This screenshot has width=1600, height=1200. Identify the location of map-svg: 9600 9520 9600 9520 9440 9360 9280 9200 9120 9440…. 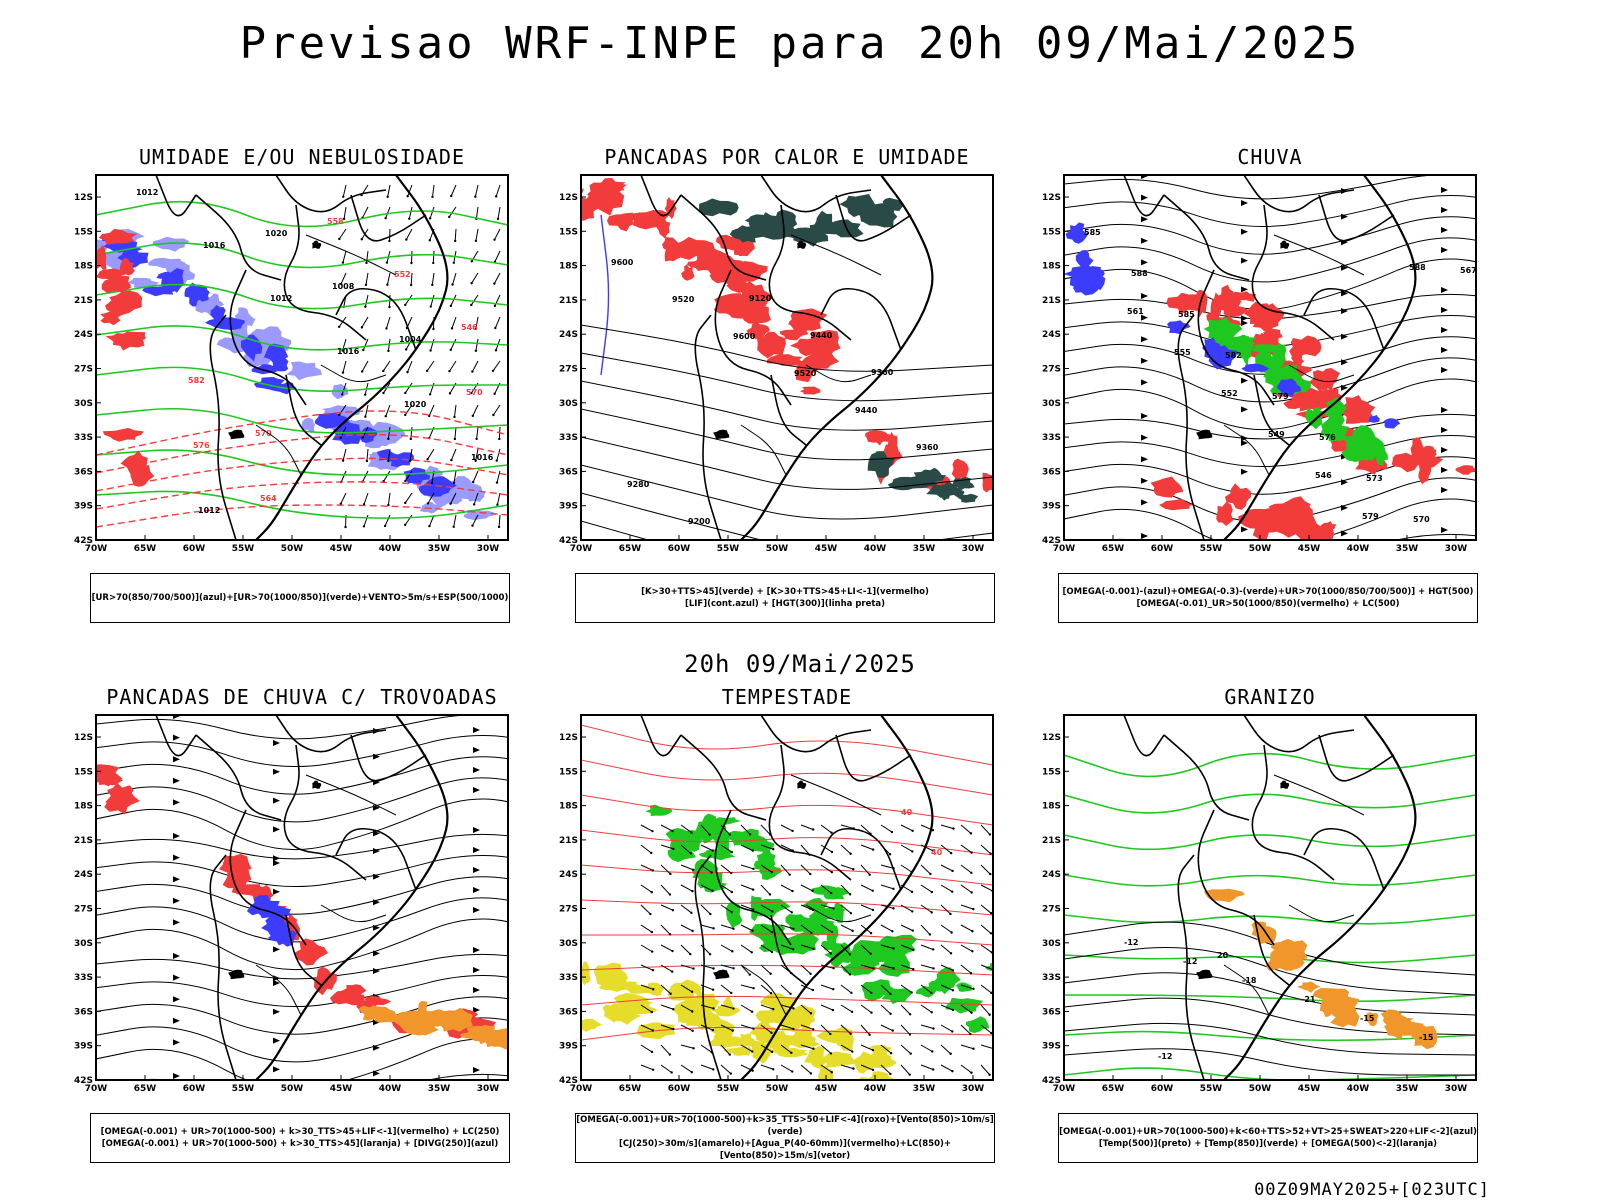
(776, 364).